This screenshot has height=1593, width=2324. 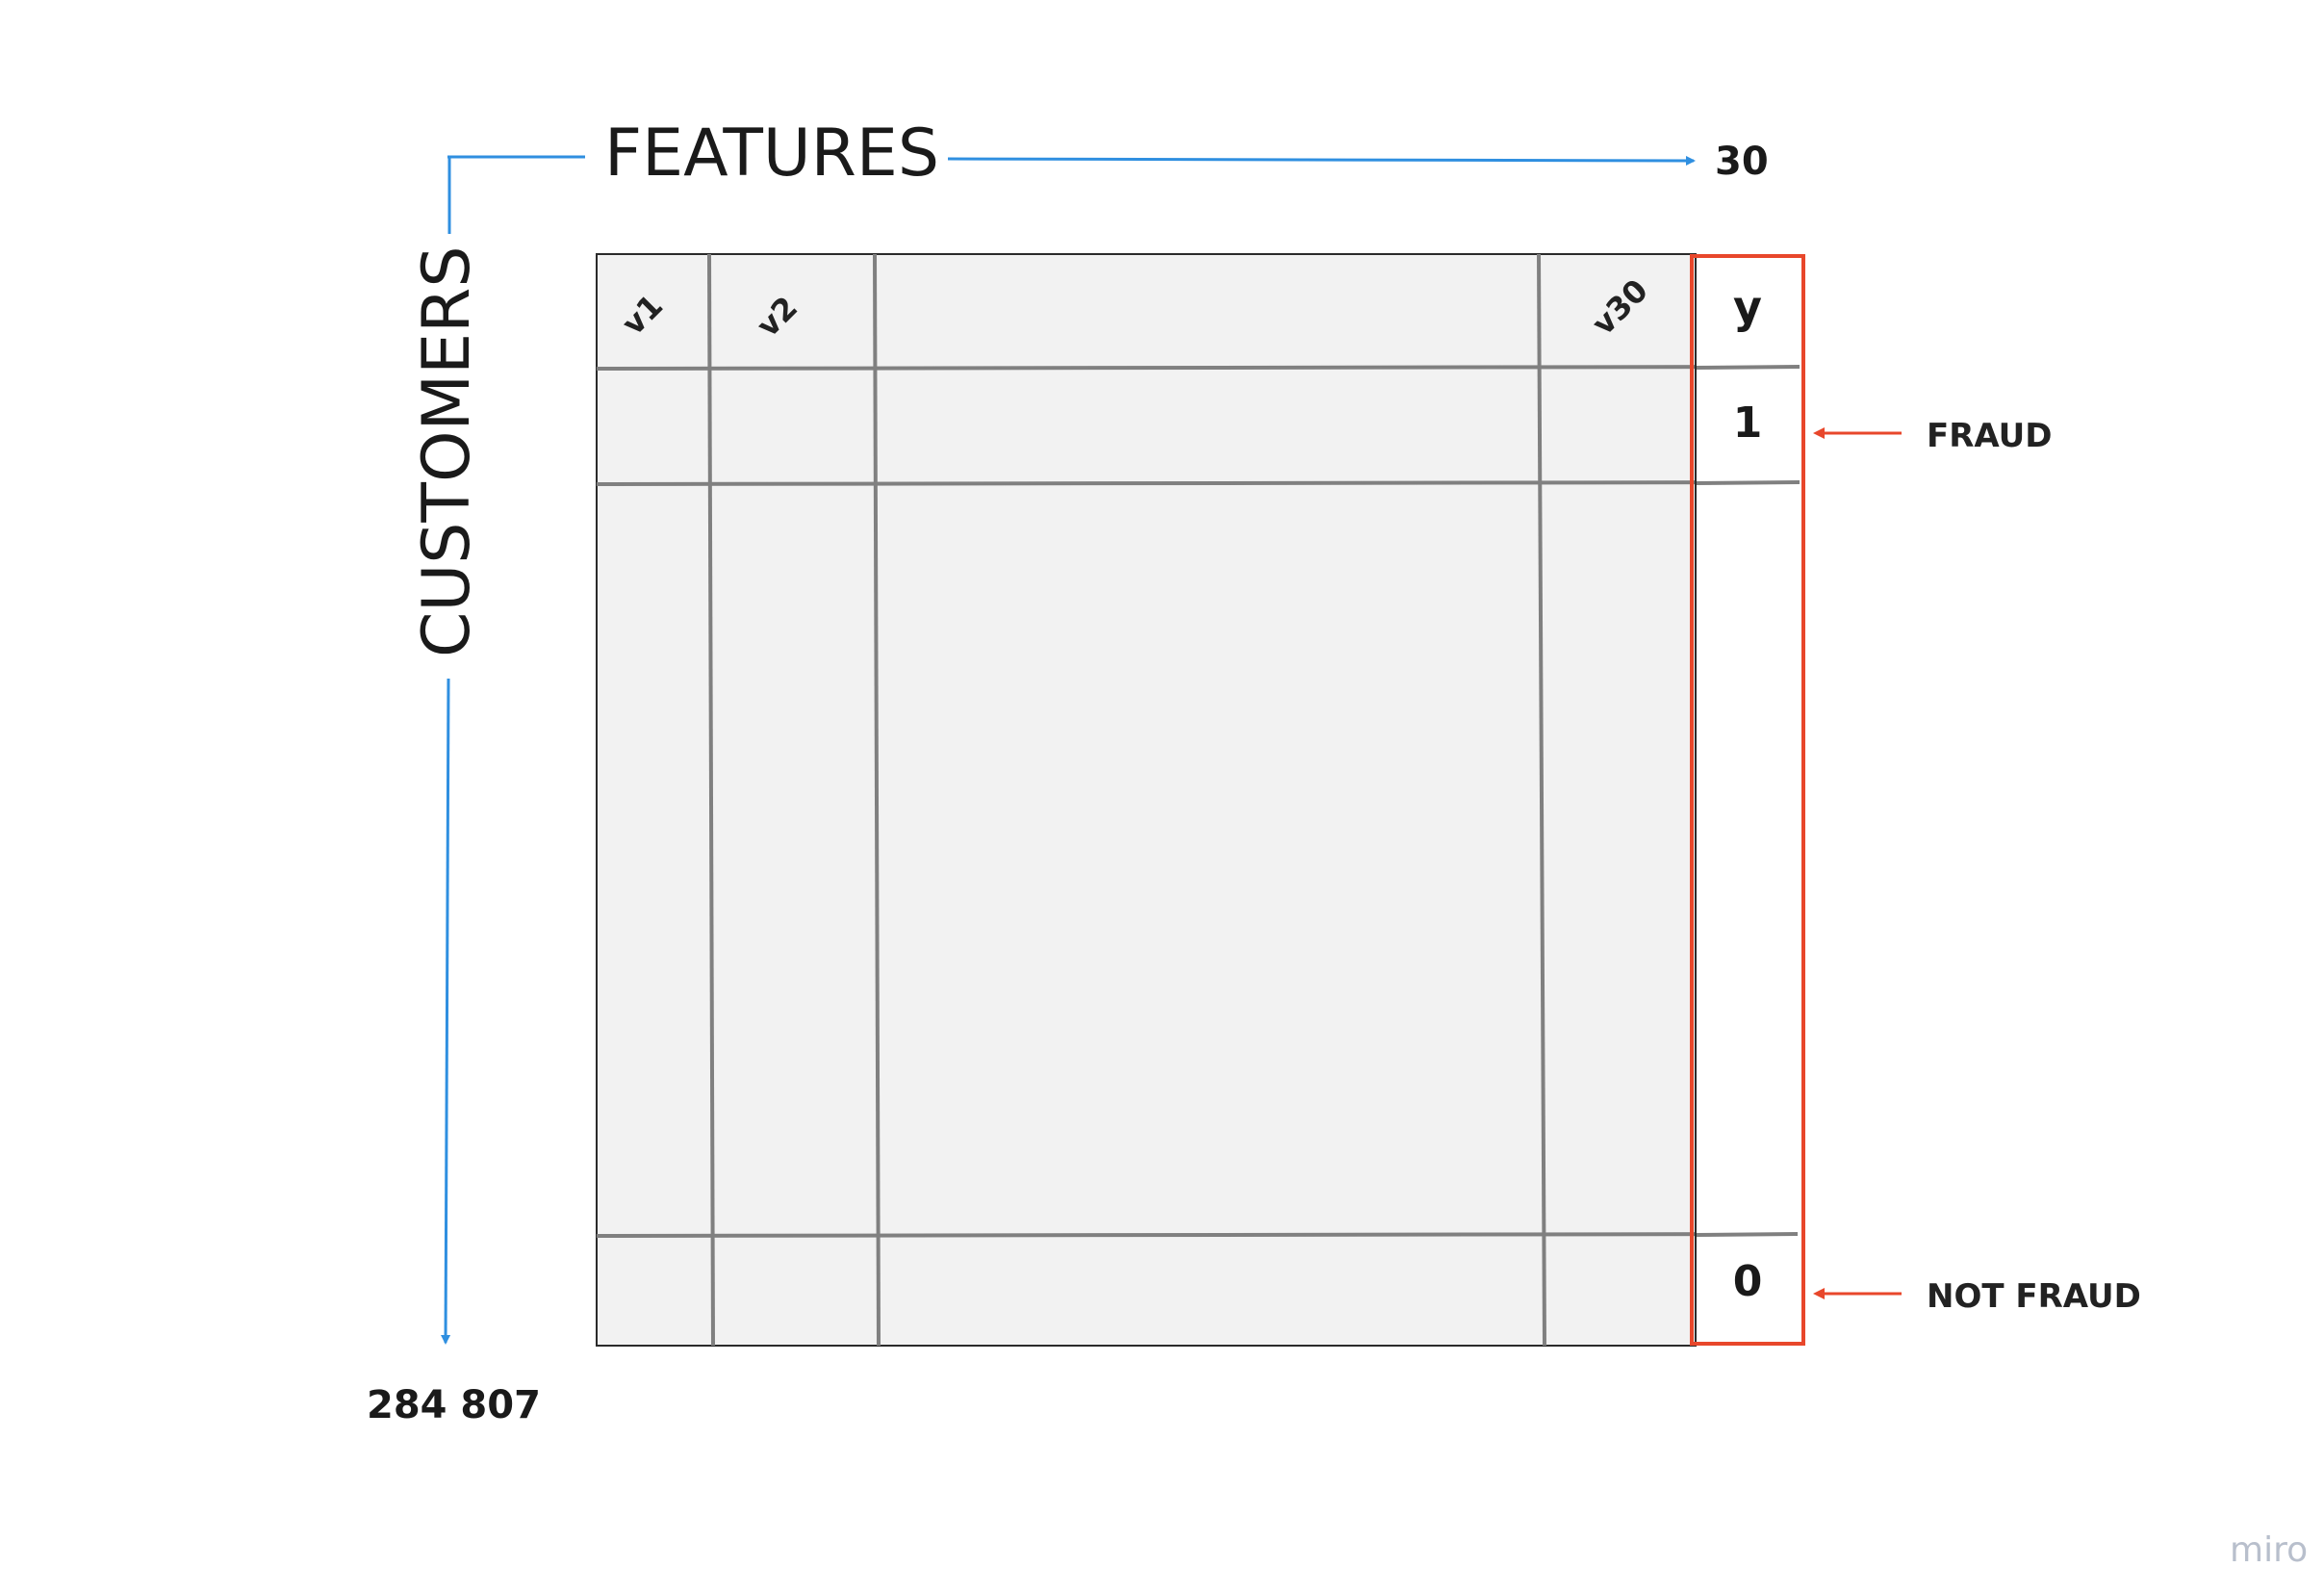 What do you see at coordinates (1748, 307) in the screenshot?
I see `target-header: y` at bounding box center [1748, 307].